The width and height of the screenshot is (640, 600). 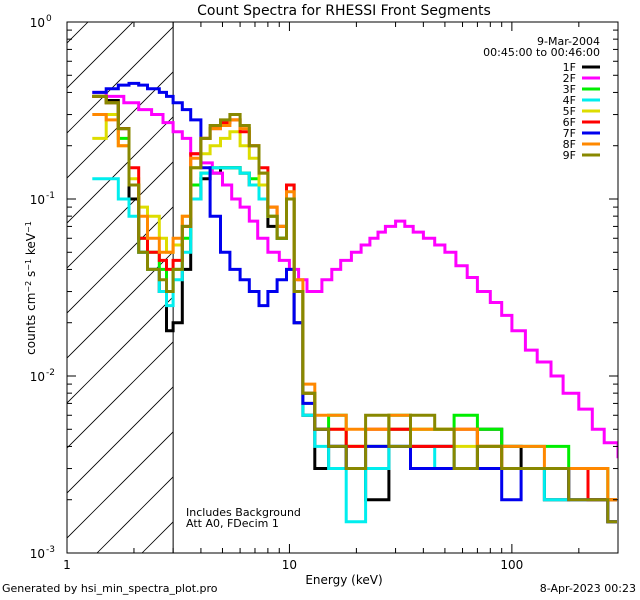 What do you see at coordinates (343, 580) in the screenshot?
I see `x-axis-label: Energy (keV)` at bounding box center [343, 580].